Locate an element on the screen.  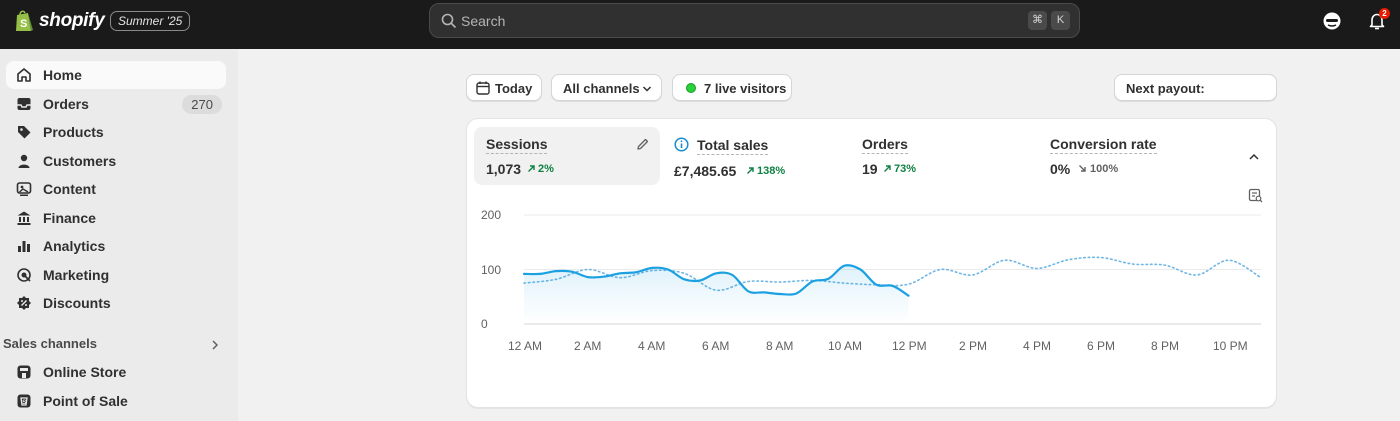
sidebar-item-customers: Customers is located at coordinates (116, 161).